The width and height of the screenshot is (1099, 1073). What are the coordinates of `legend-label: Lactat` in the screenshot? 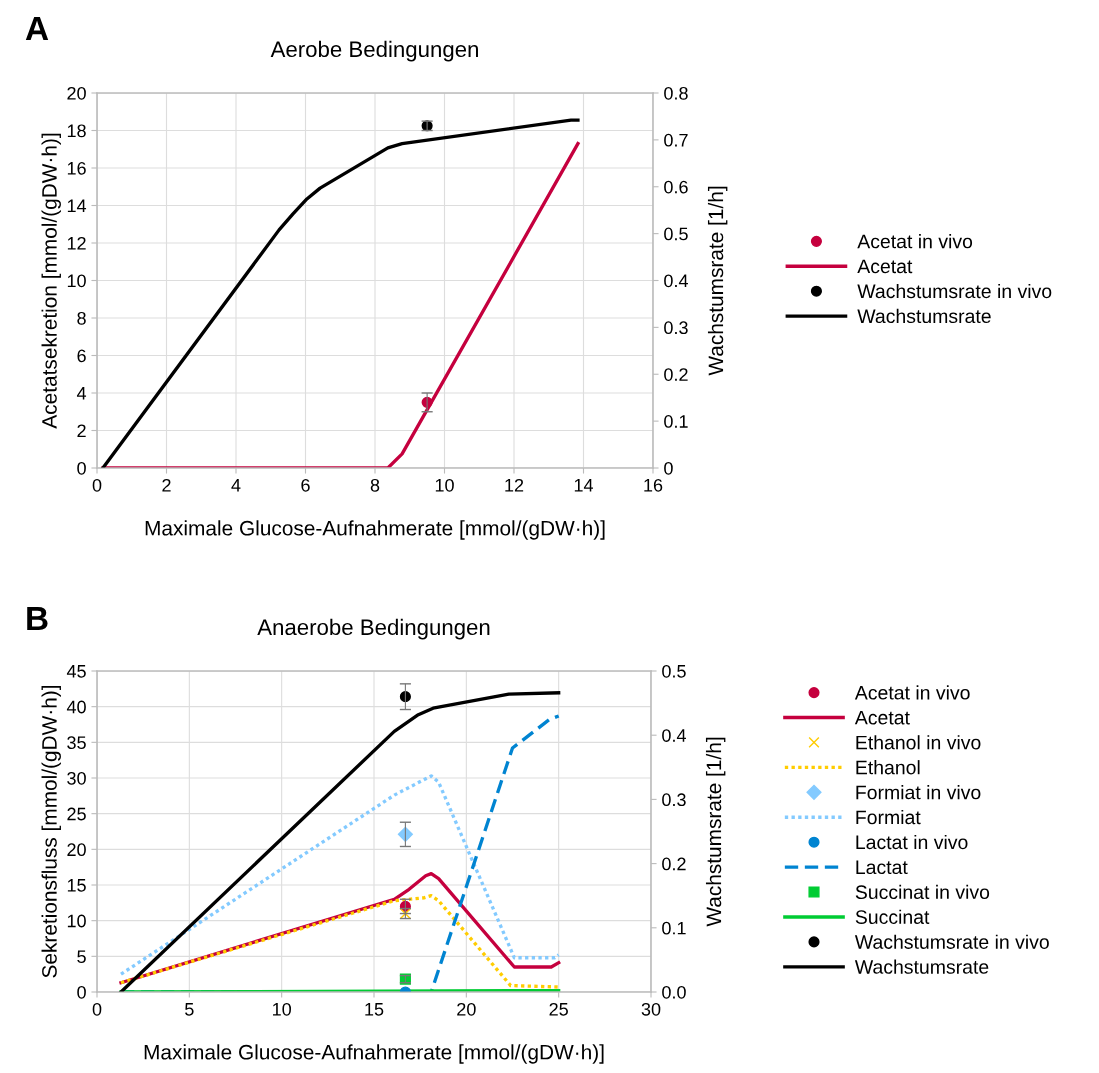 It's located at (882, 867).